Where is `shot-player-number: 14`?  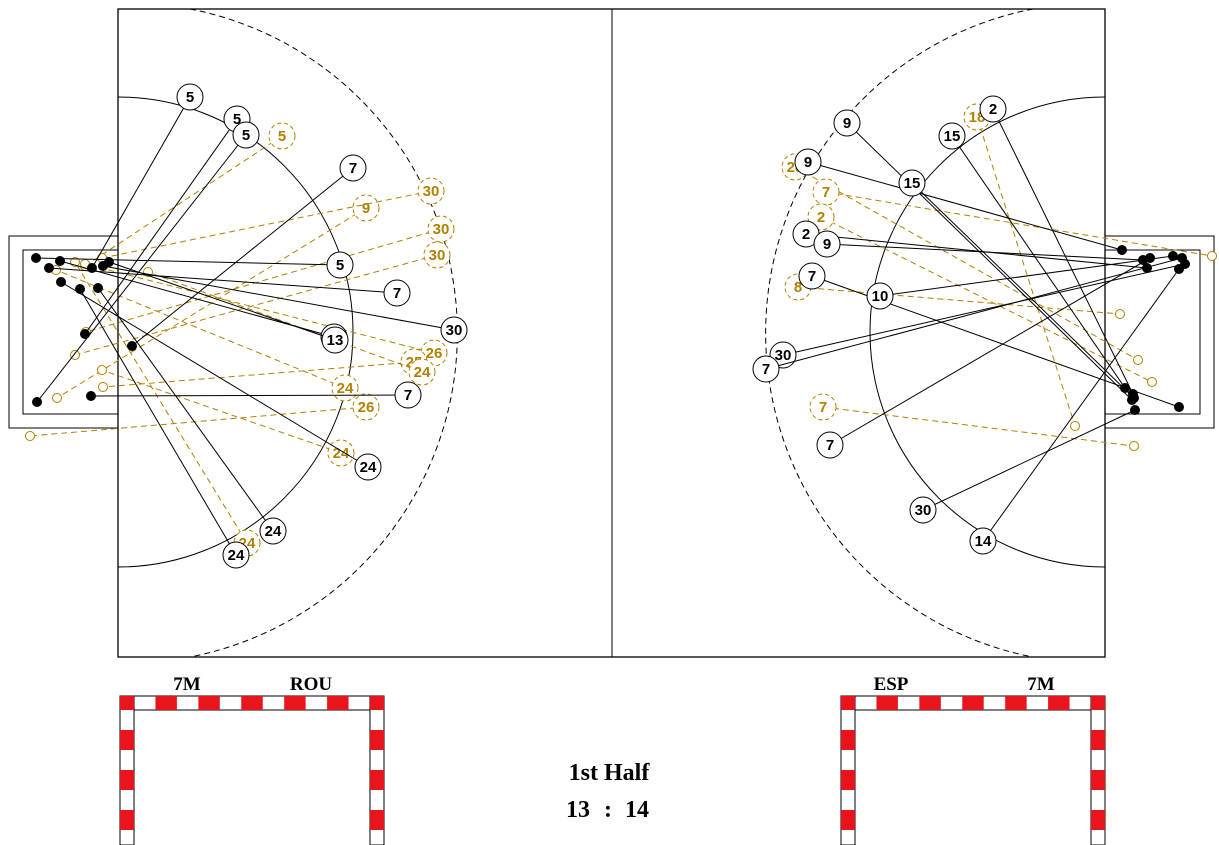
shot-player-number: 14 is located at coordinates (983, 541).